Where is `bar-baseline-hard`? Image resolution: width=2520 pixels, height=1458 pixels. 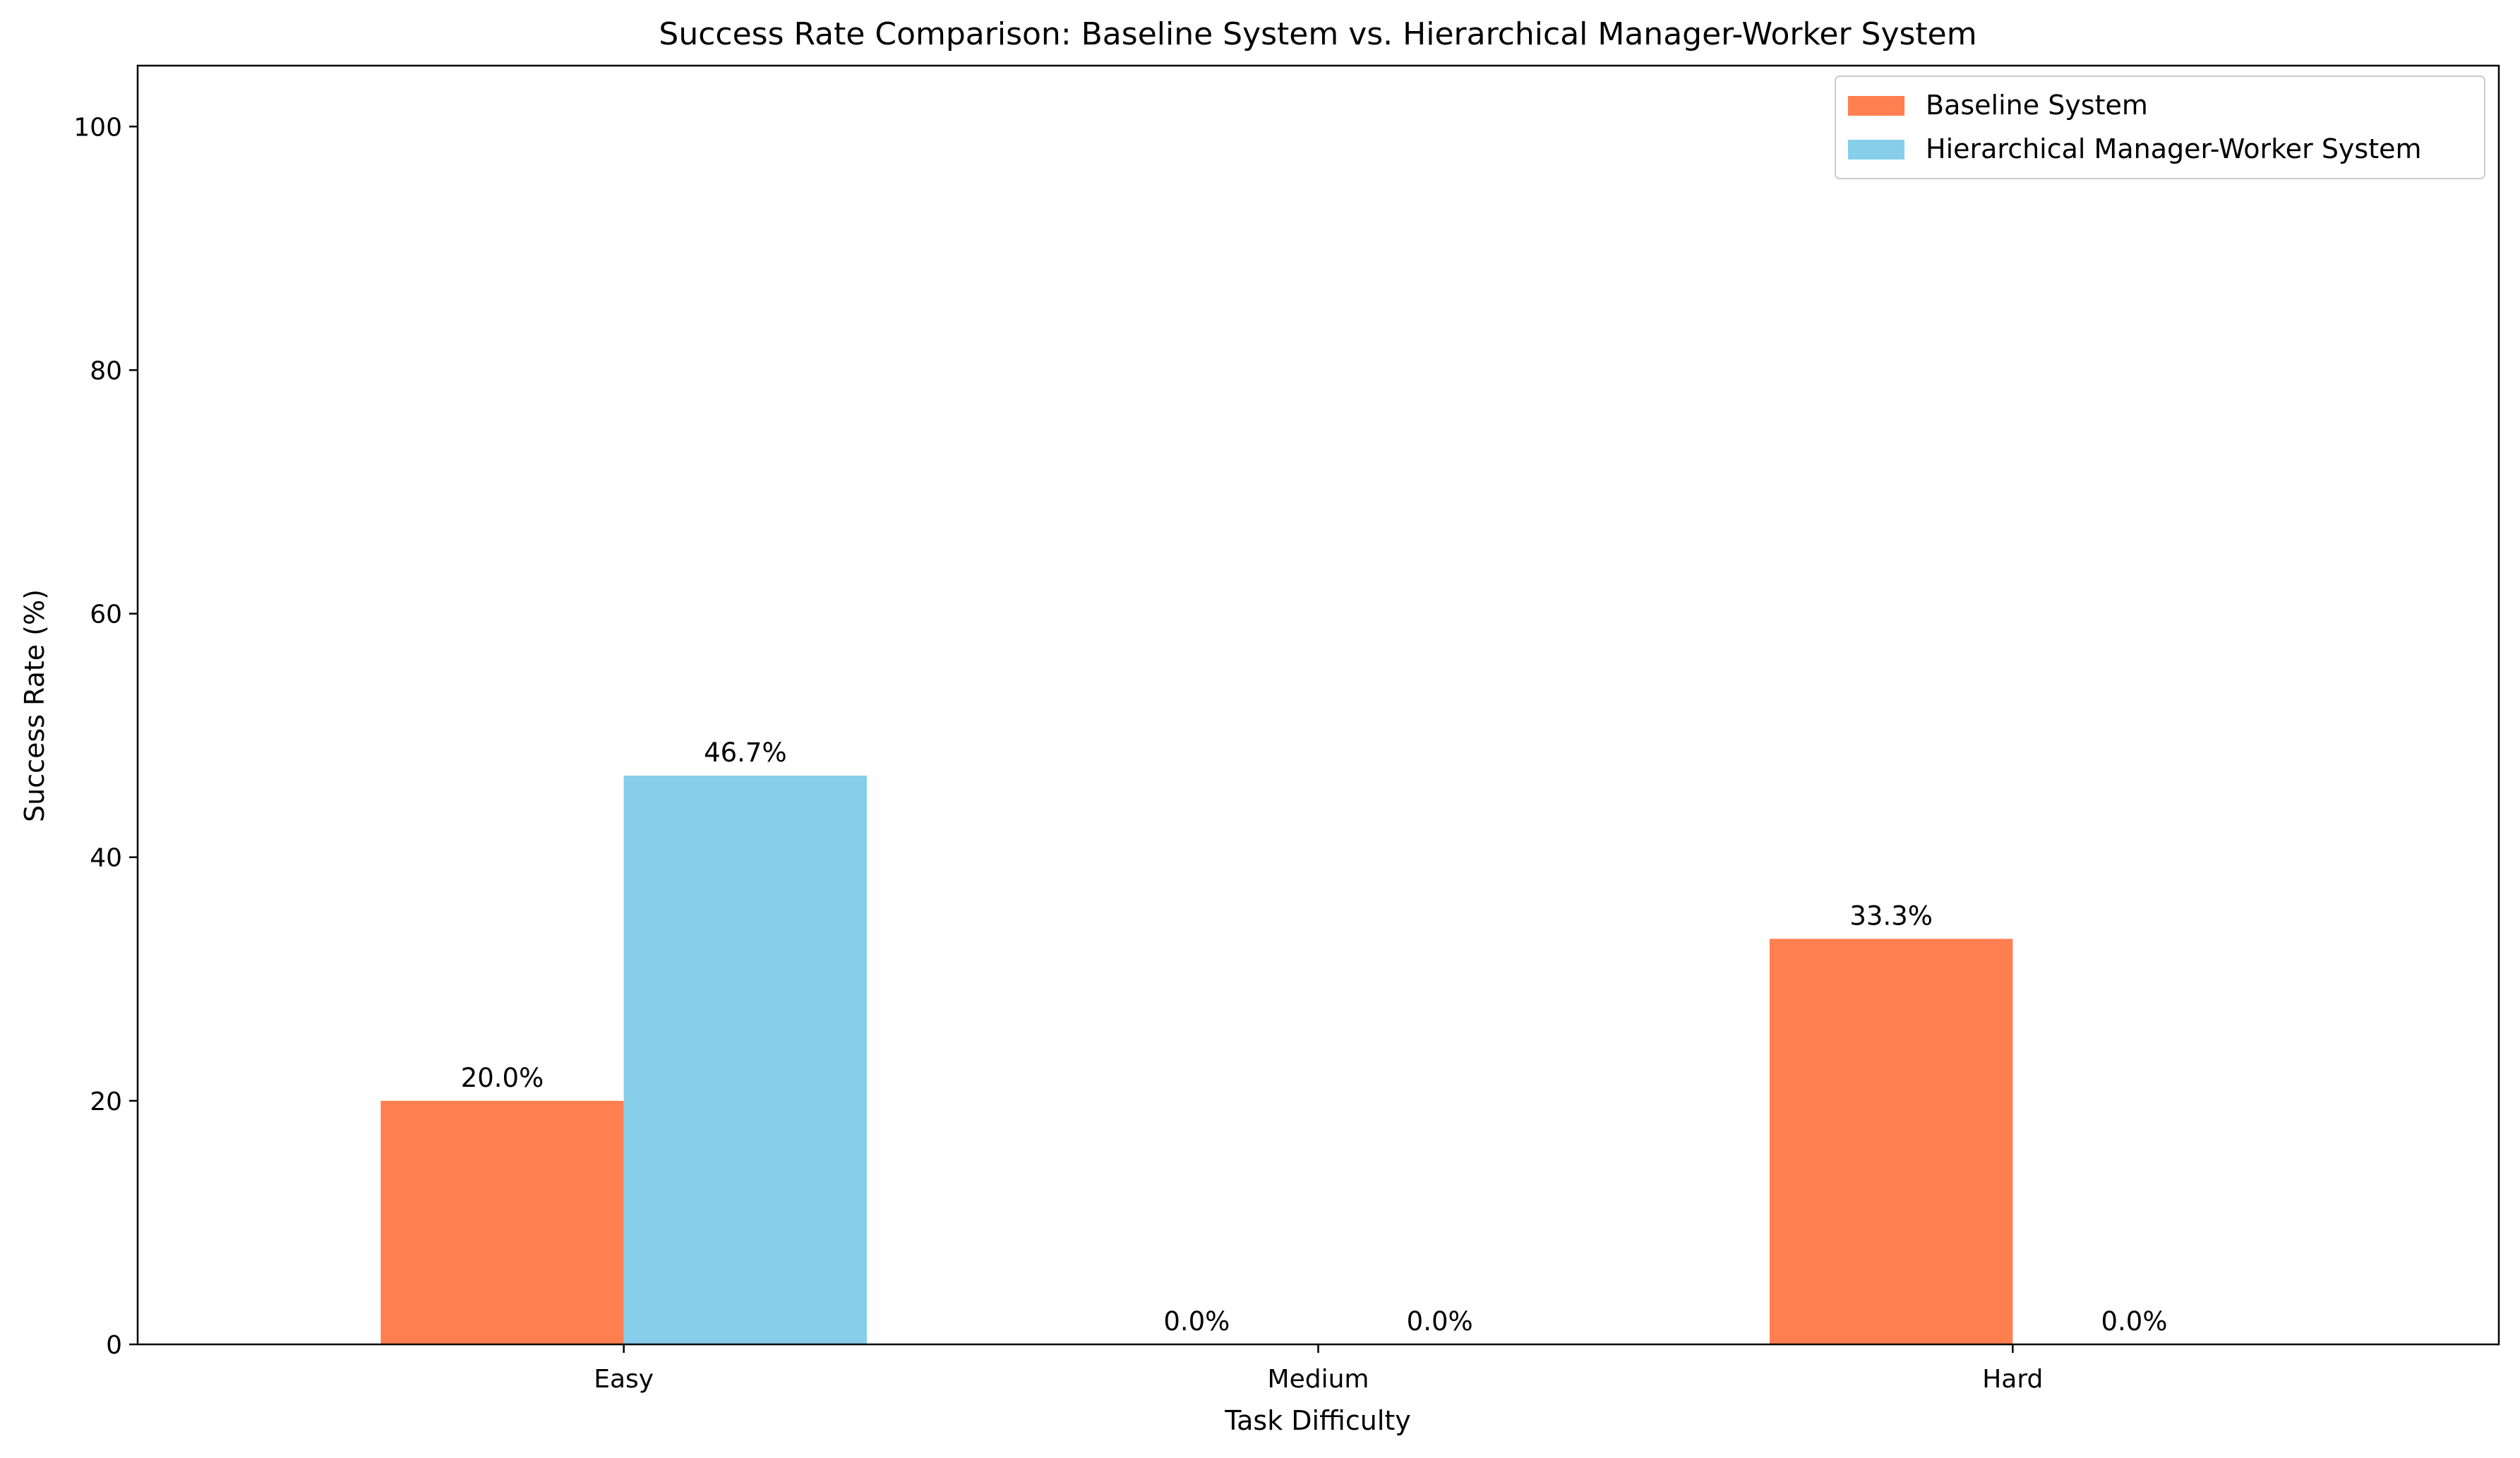
bar-baseline-hard is located at coordinates (1891, 1141).